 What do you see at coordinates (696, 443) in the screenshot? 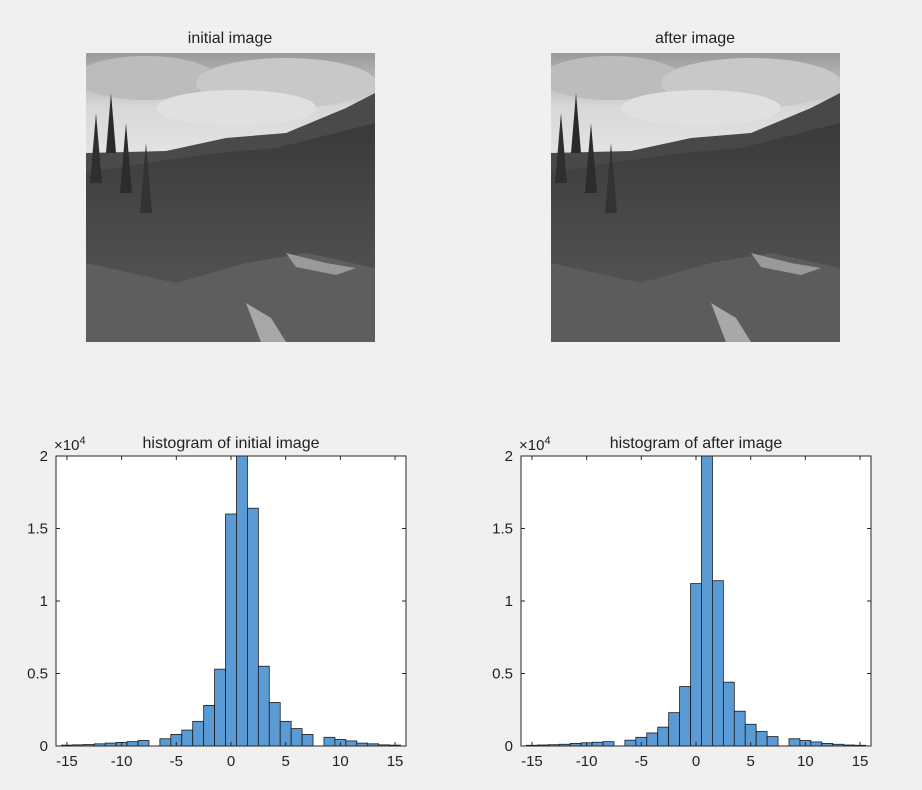
I see `chart-title: histogram of after image` at bounding box center [696, 443].